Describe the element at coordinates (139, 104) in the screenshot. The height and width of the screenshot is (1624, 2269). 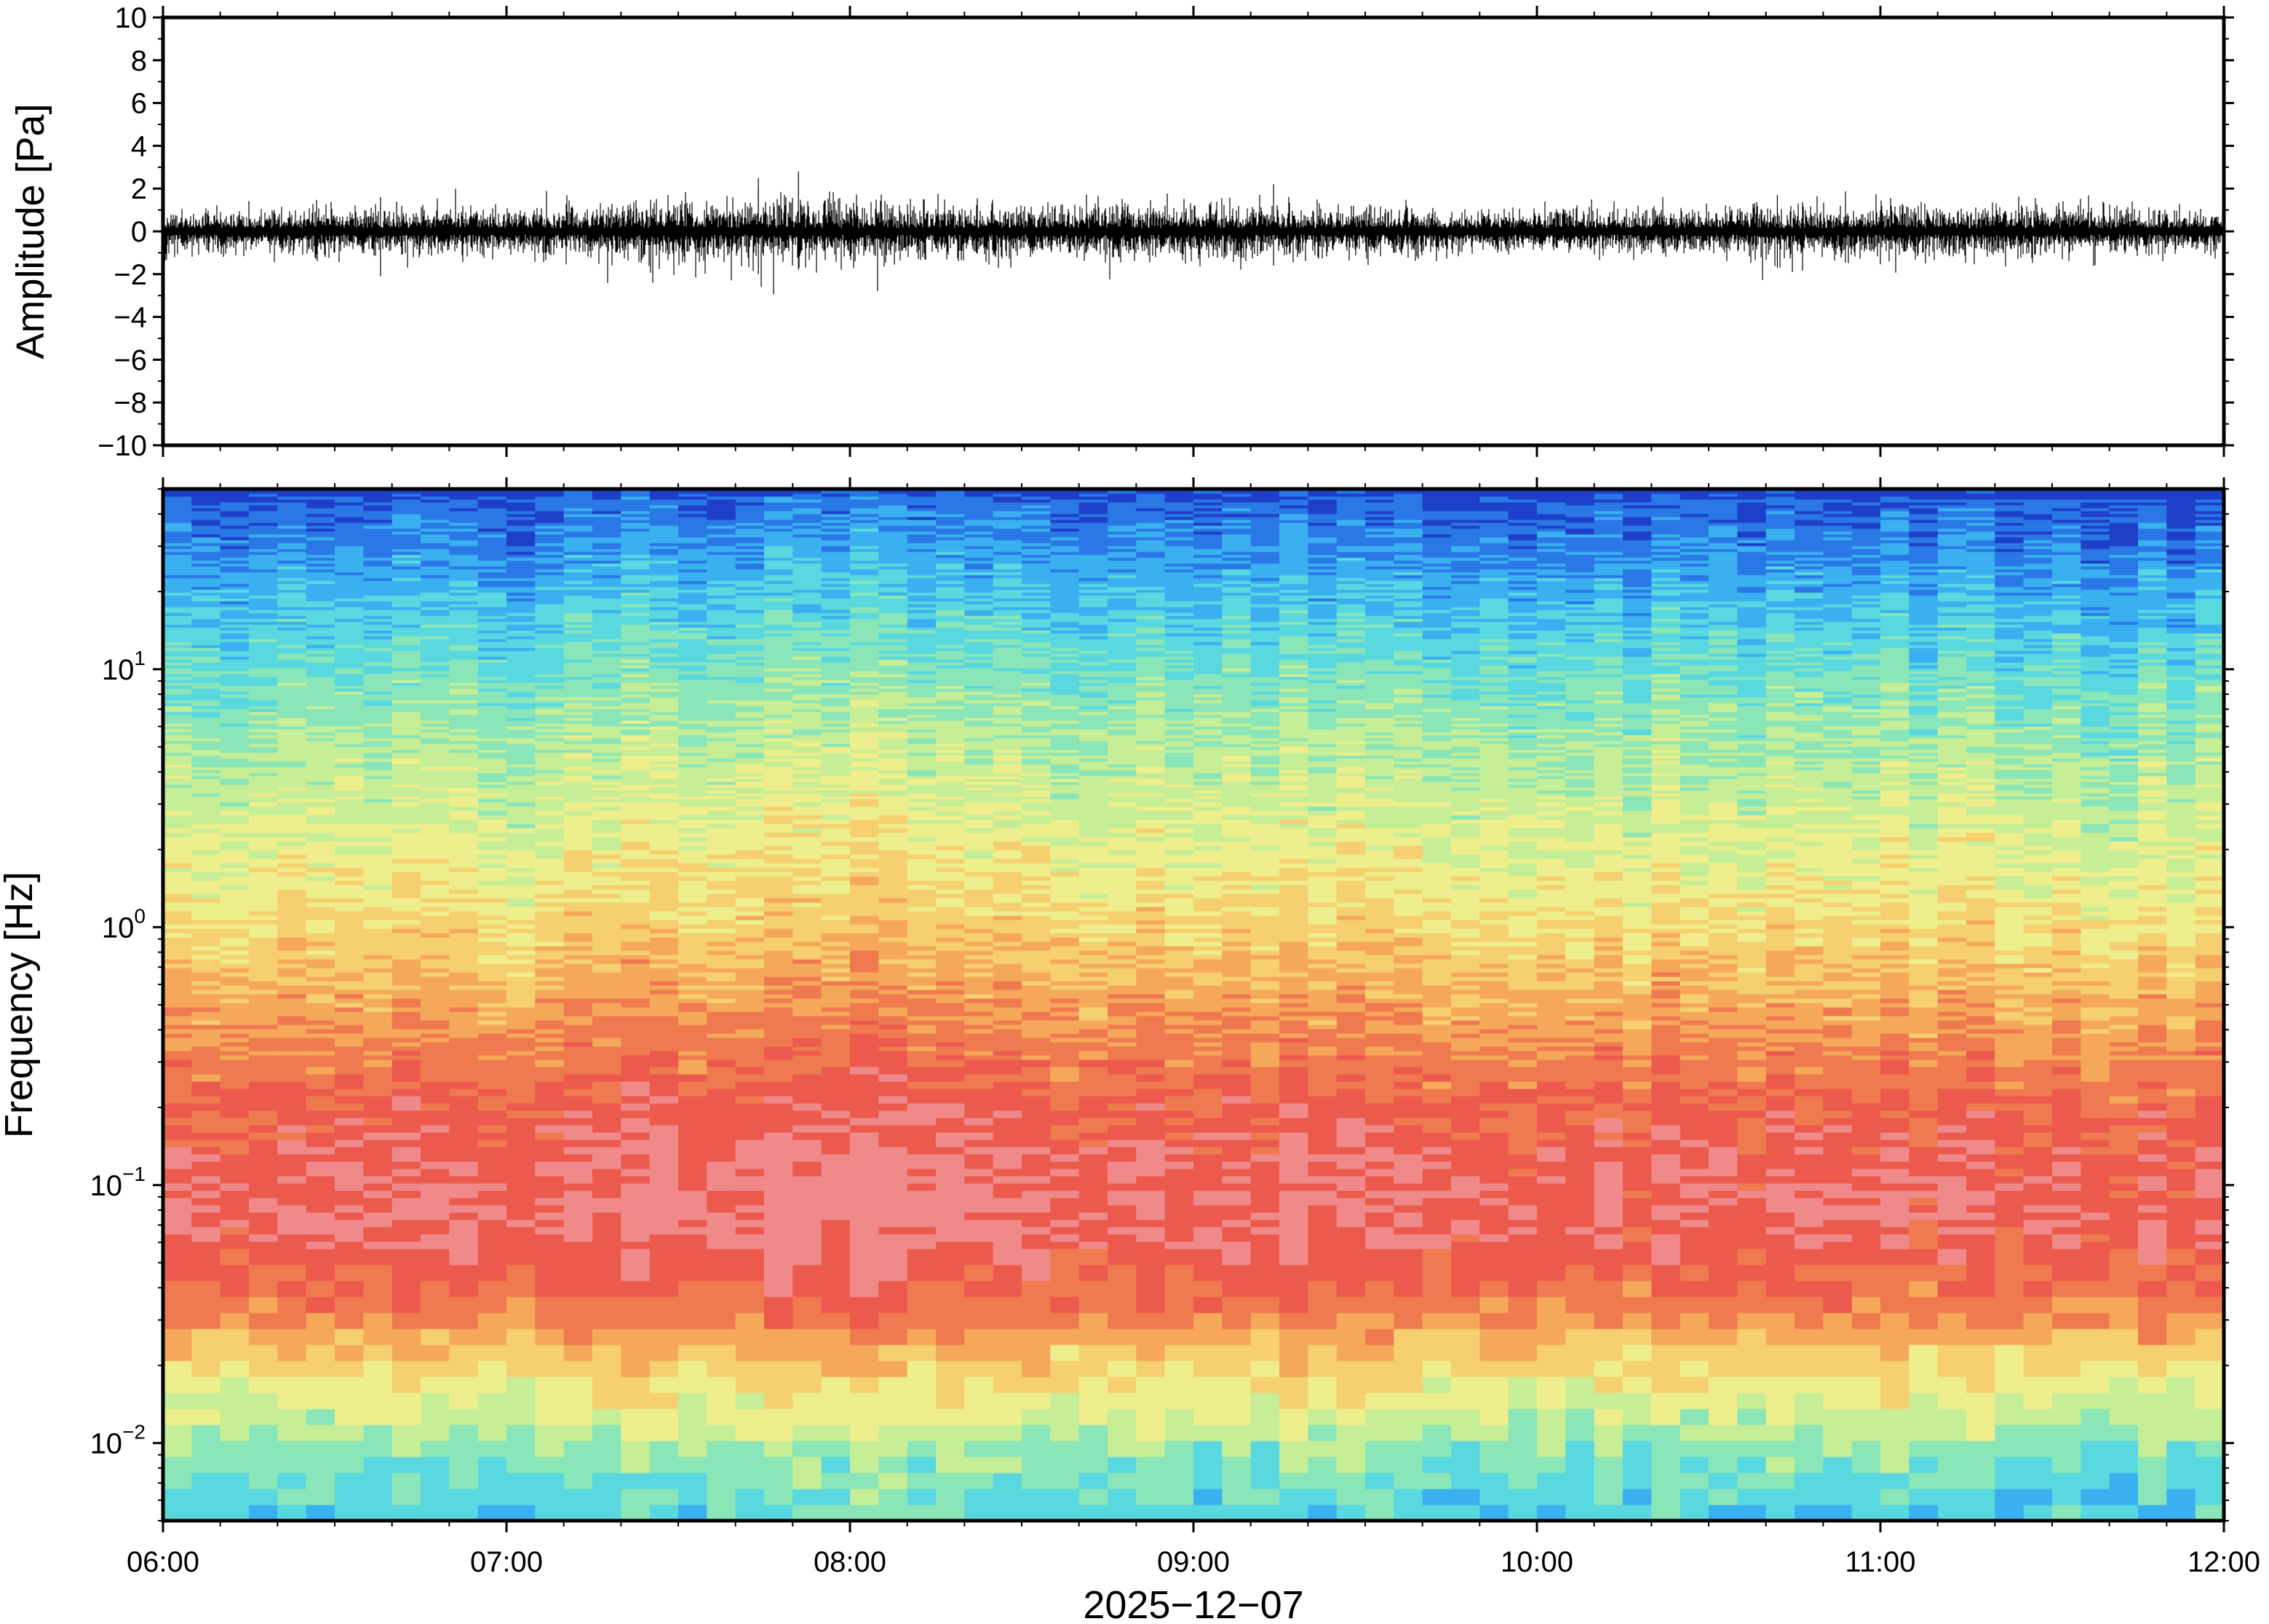
I see `amplitude-tick-label: 6` at that location.